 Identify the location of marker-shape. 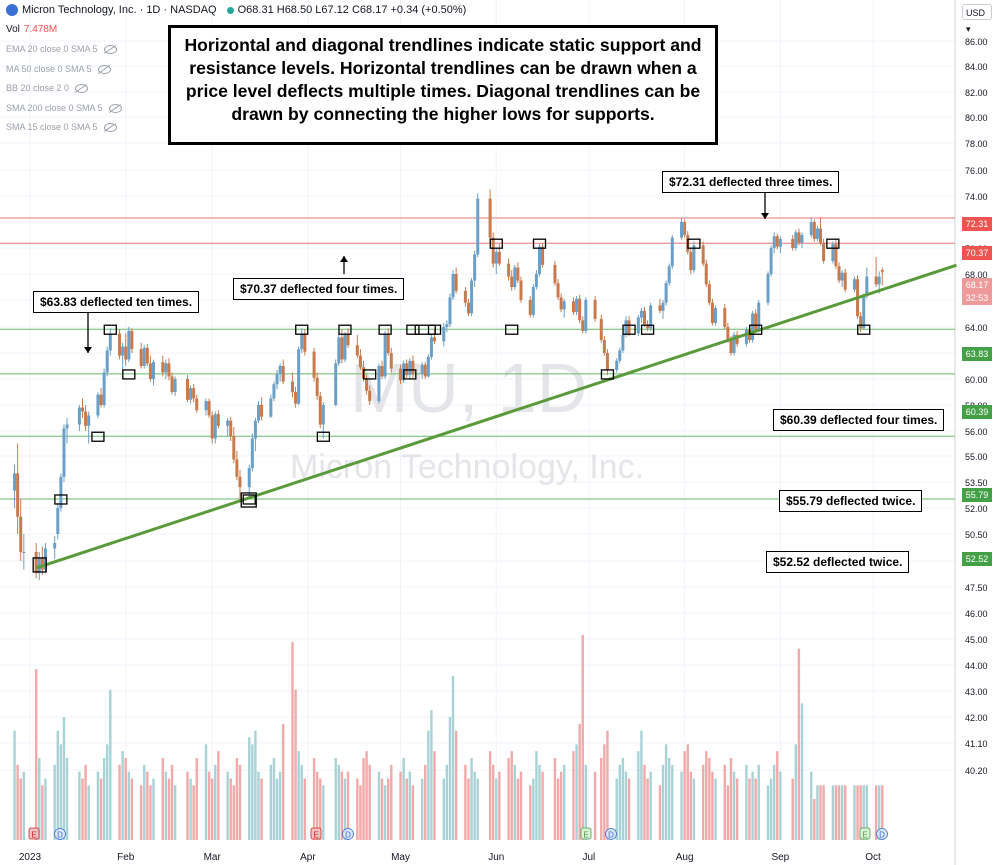
(34, 833).